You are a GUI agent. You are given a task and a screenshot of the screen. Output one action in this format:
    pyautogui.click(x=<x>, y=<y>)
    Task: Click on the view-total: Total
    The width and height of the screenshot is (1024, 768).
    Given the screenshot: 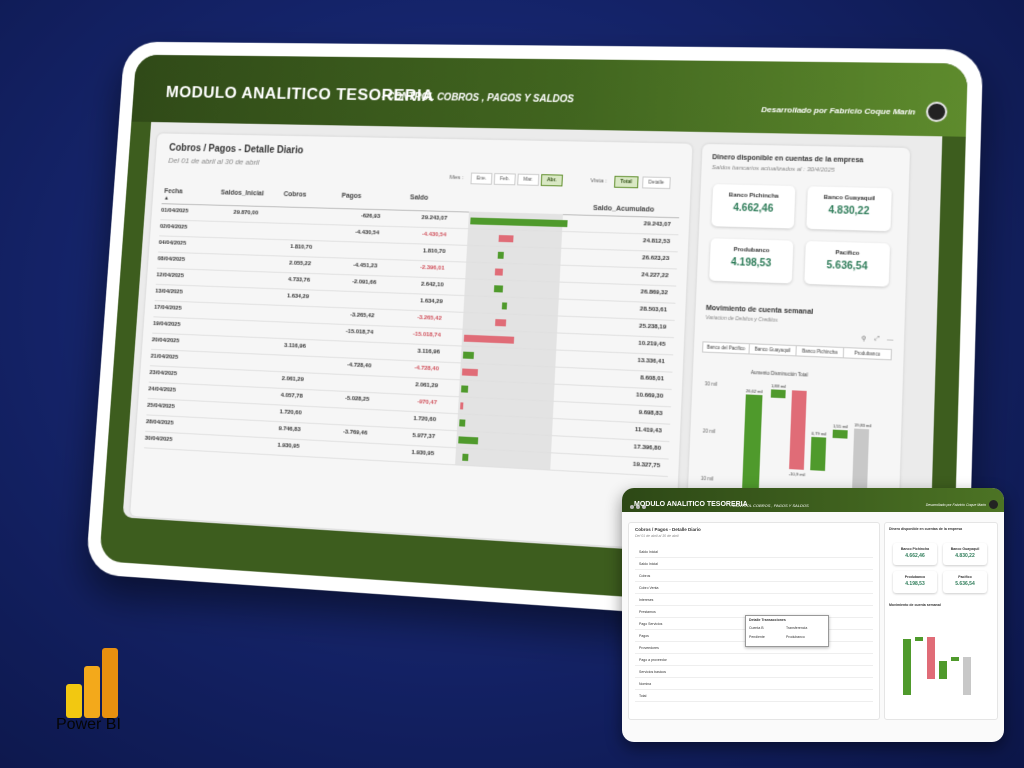 What is the action you would take?
    pyautogui.click(x=626, y=182)
    